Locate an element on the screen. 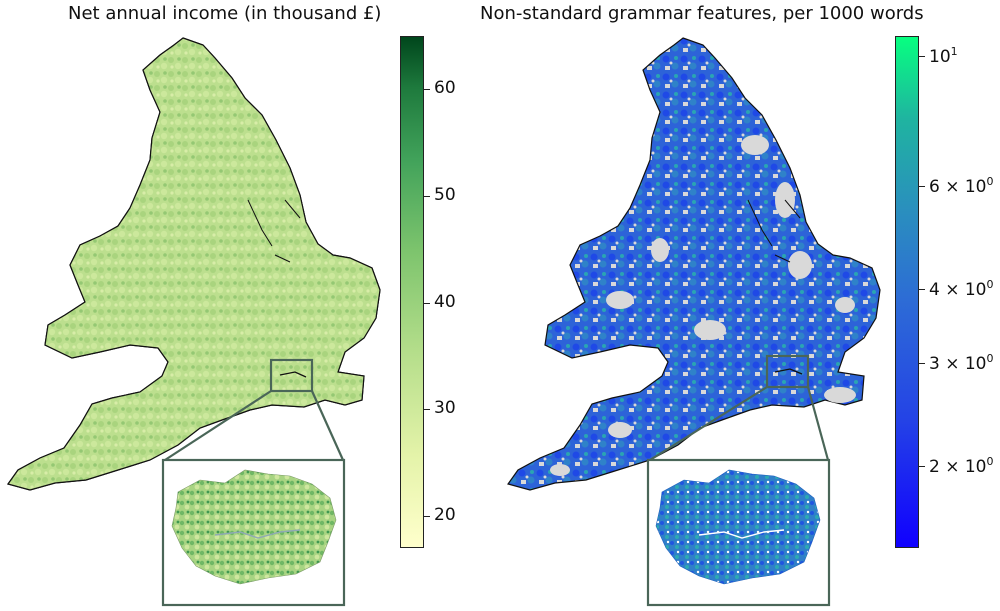 The image size is (1000, 611). tick-mantissa: 10 is located at coordinates (940, 56).